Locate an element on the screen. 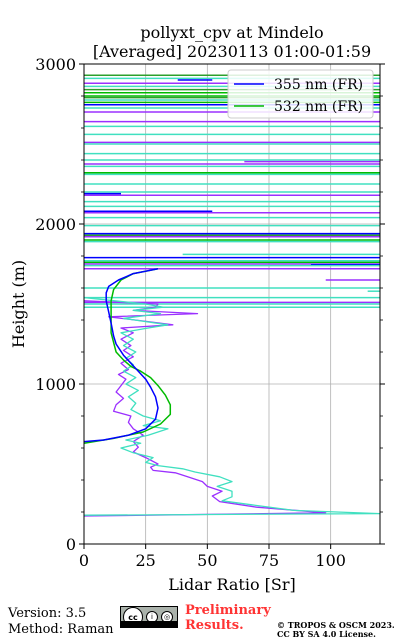  y-tick-label: 0 is located at coordinates (71, 544).